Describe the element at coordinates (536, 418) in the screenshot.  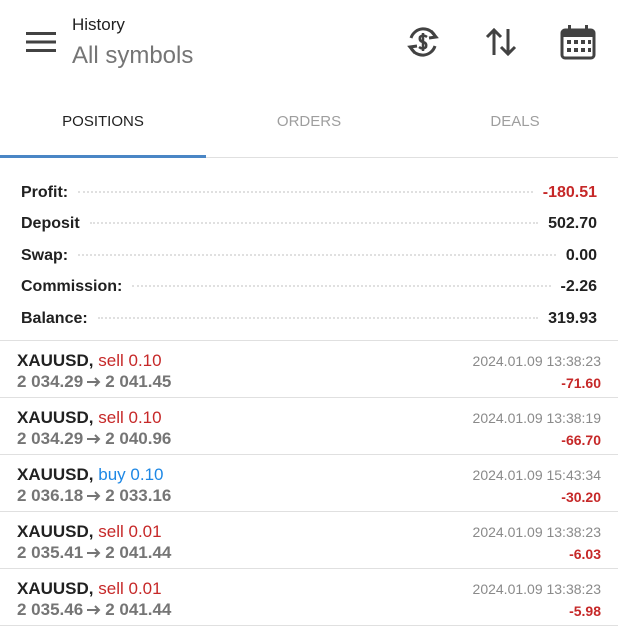
I see `time: 2024.01.09 13:38:19` at that location.